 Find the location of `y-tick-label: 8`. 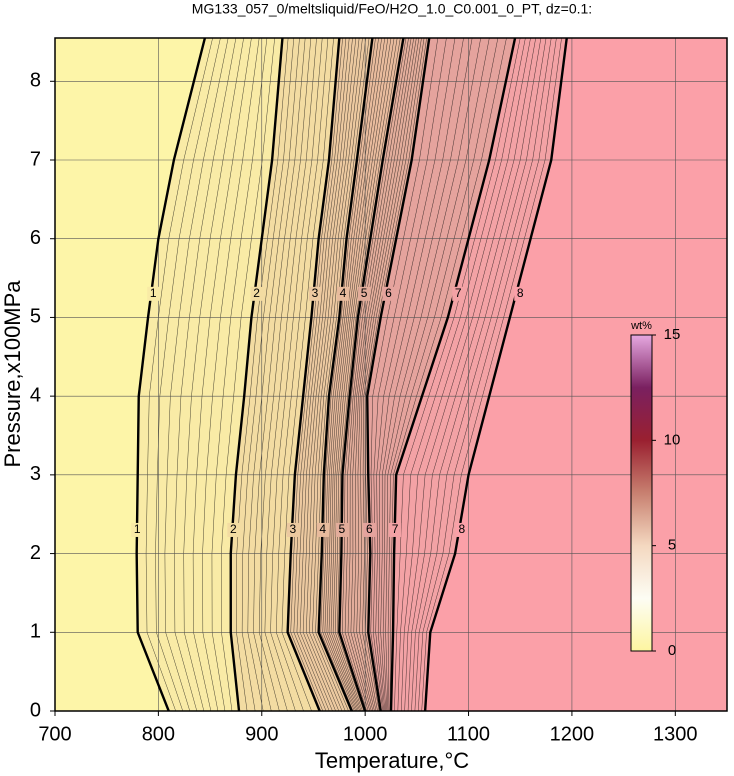

y-tick-label: 8 is located at coordinates (35, 81).